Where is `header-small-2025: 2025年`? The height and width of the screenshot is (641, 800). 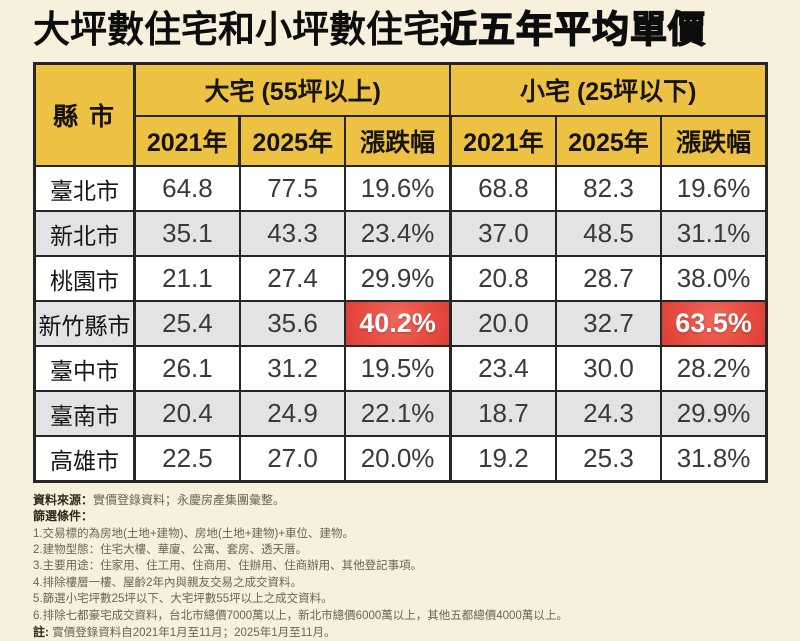 header-small-2025: 2025年 is located at coordinates (608, 141).